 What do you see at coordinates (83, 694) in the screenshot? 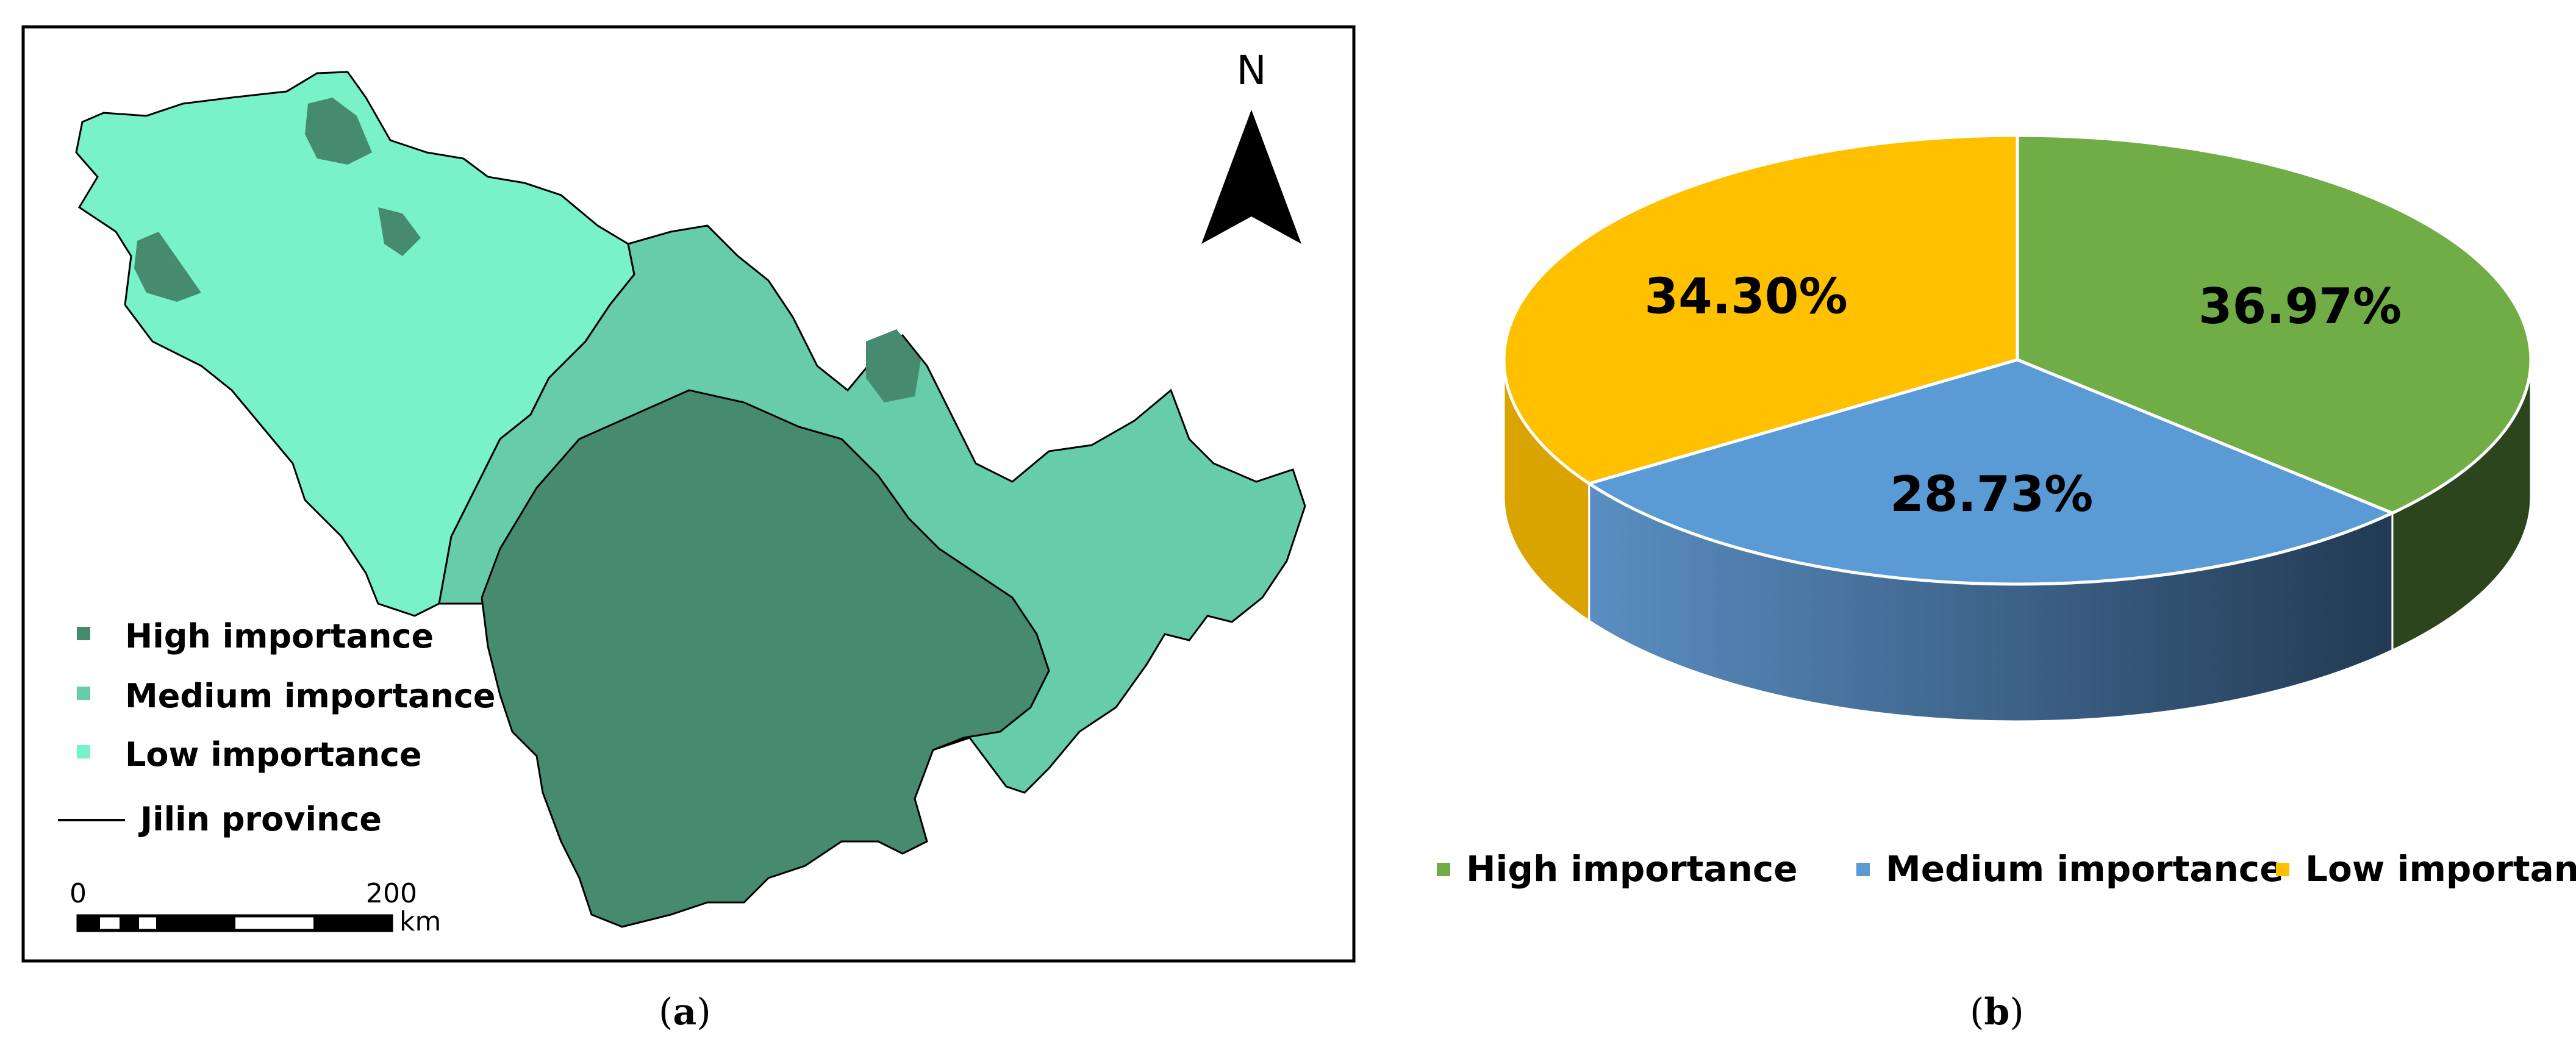
I see `legend-swatch-medium` at bounding box center [83, 694].